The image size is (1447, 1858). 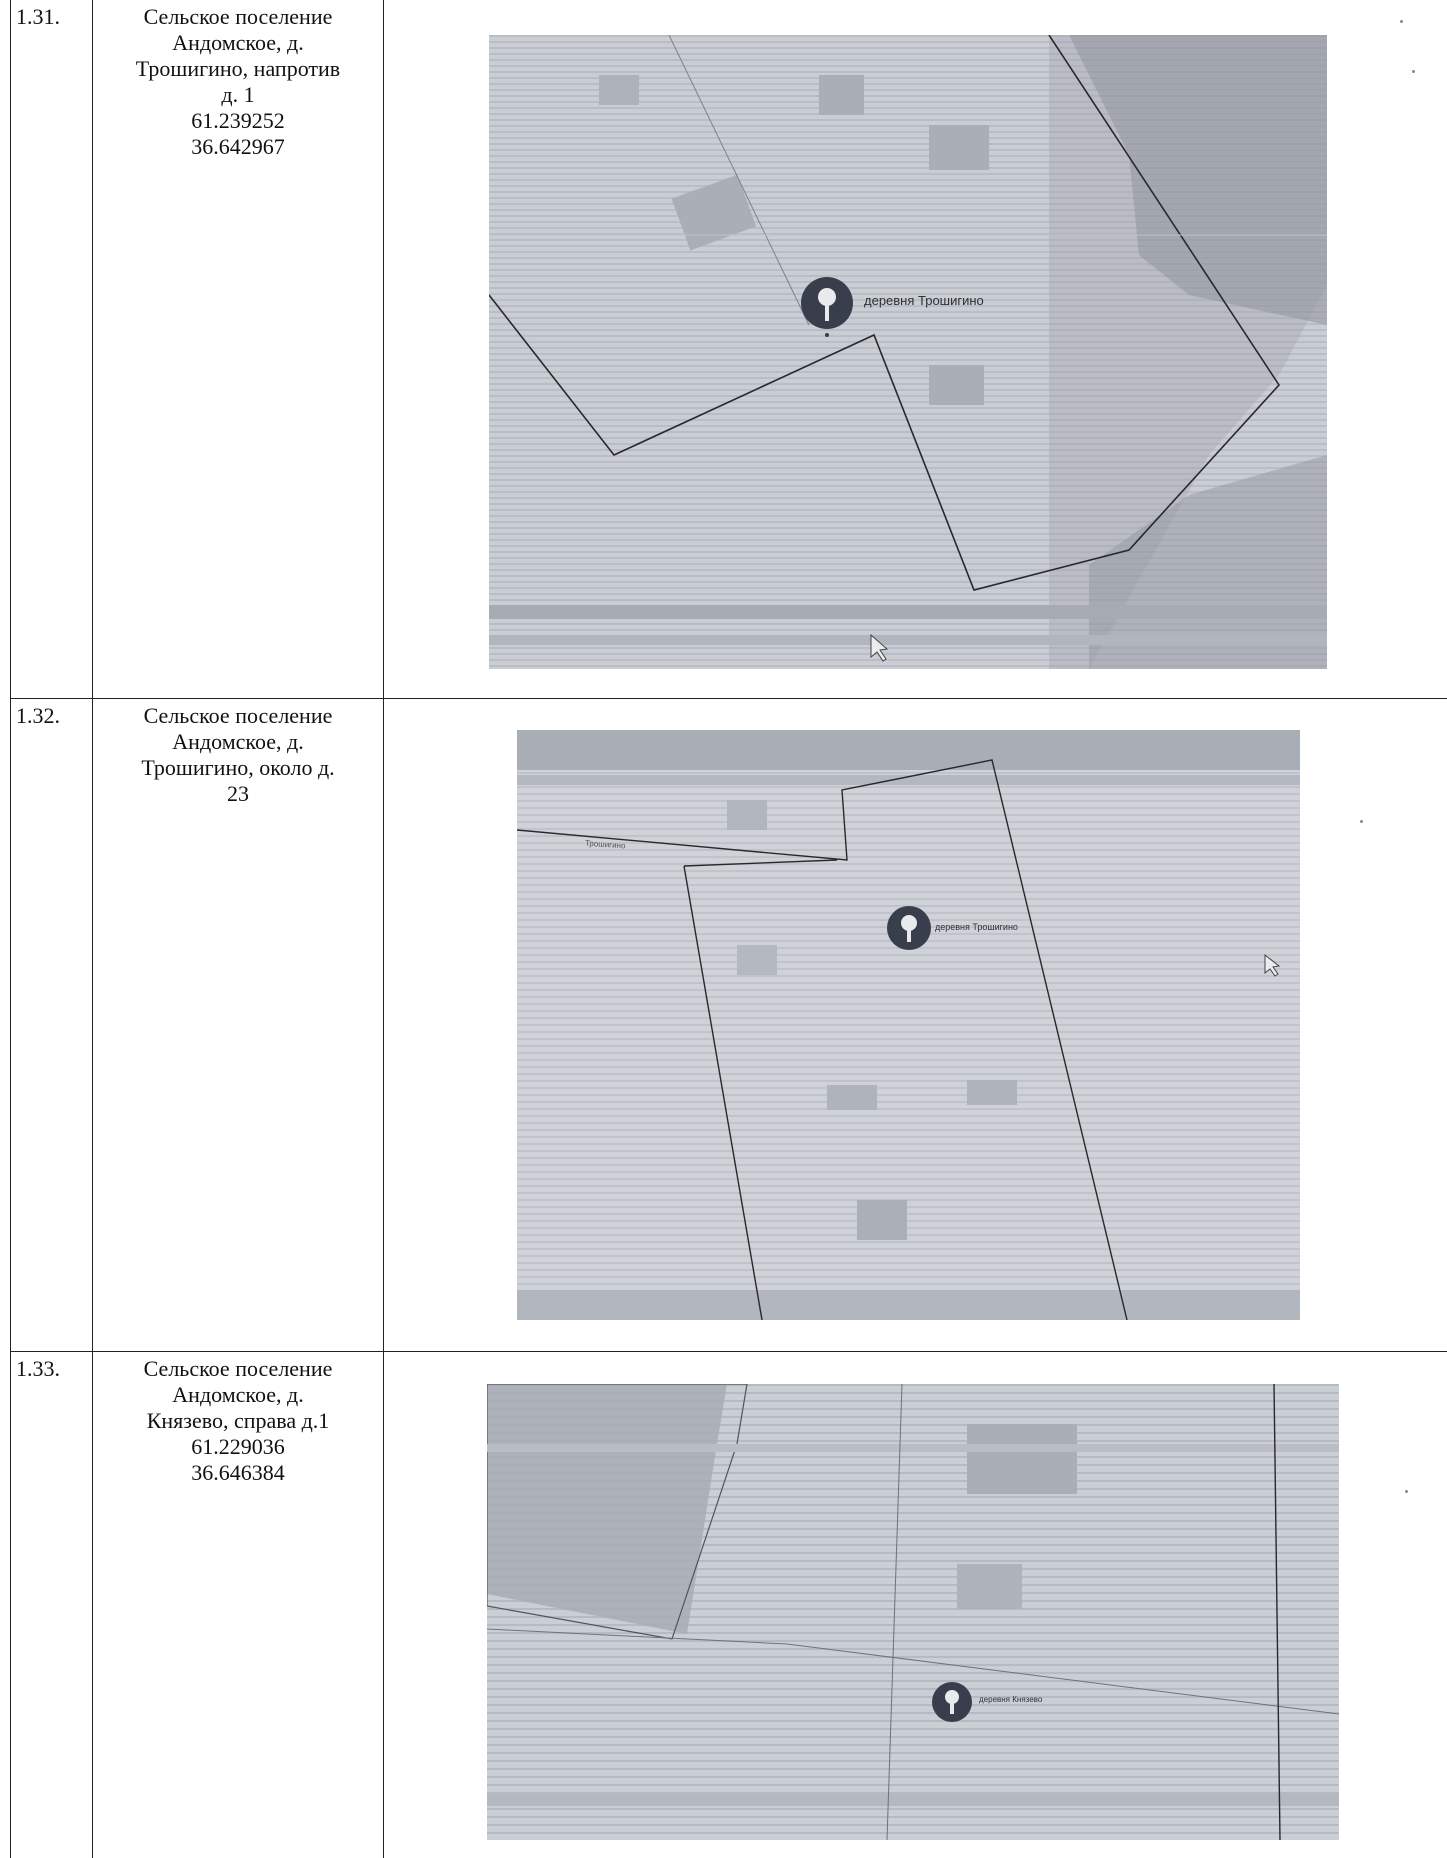 I want to click on map-screenshot-3: деревня Князево, so click(x=913, y=1612).